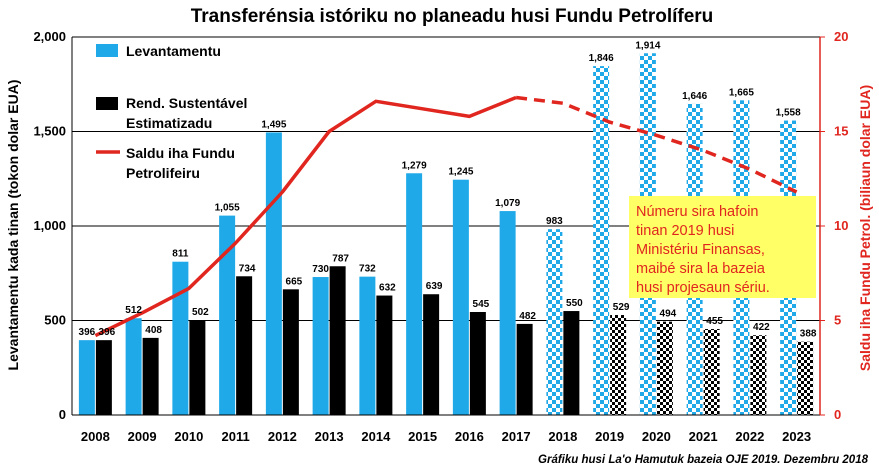 This screenshot has height=470, width=879. What do you see at coordinates (527, 316) in the screenshot?
I see `sustainable-value-label: 482` at bounding box center [527, 316].